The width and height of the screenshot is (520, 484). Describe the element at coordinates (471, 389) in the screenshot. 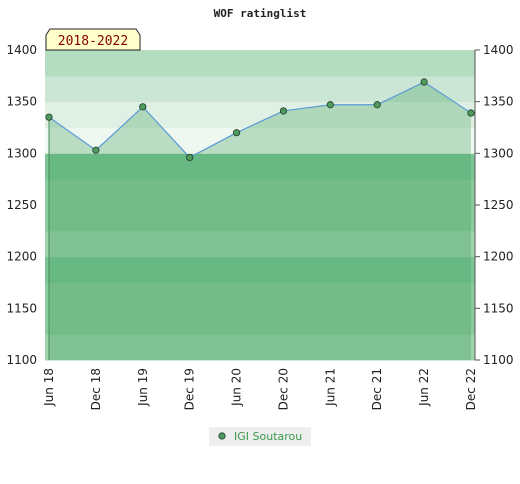

I see `x-tick-label: Dec 22` at that location.